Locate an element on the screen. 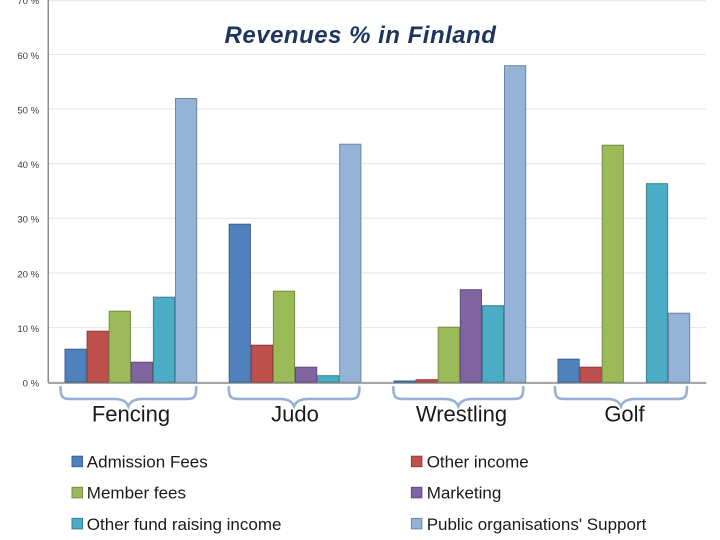  svg-text: Other income is located at coordinates (478, 462).